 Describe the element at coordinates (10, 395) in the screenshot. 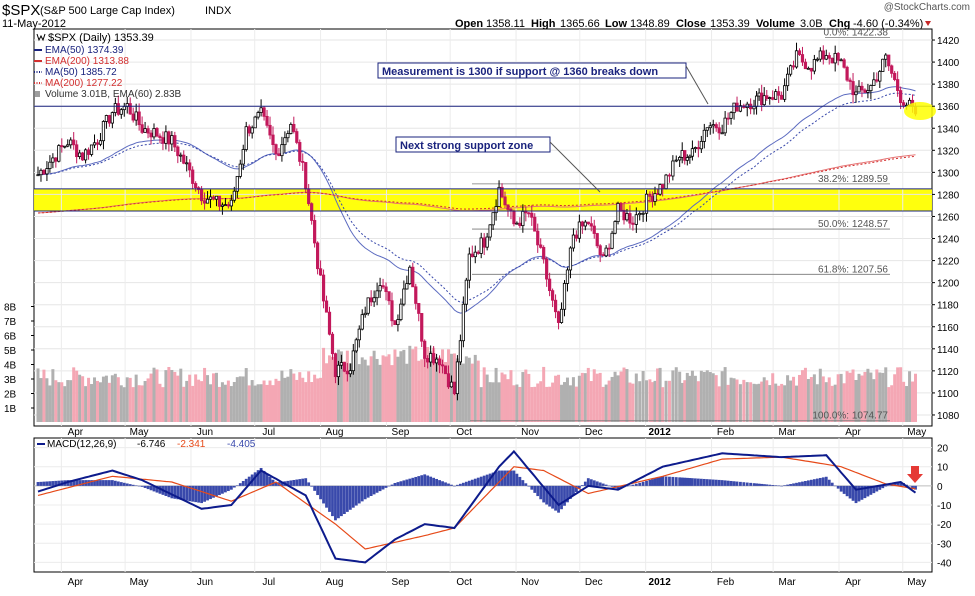

I see `volume-tick-label: 2B` at that location.